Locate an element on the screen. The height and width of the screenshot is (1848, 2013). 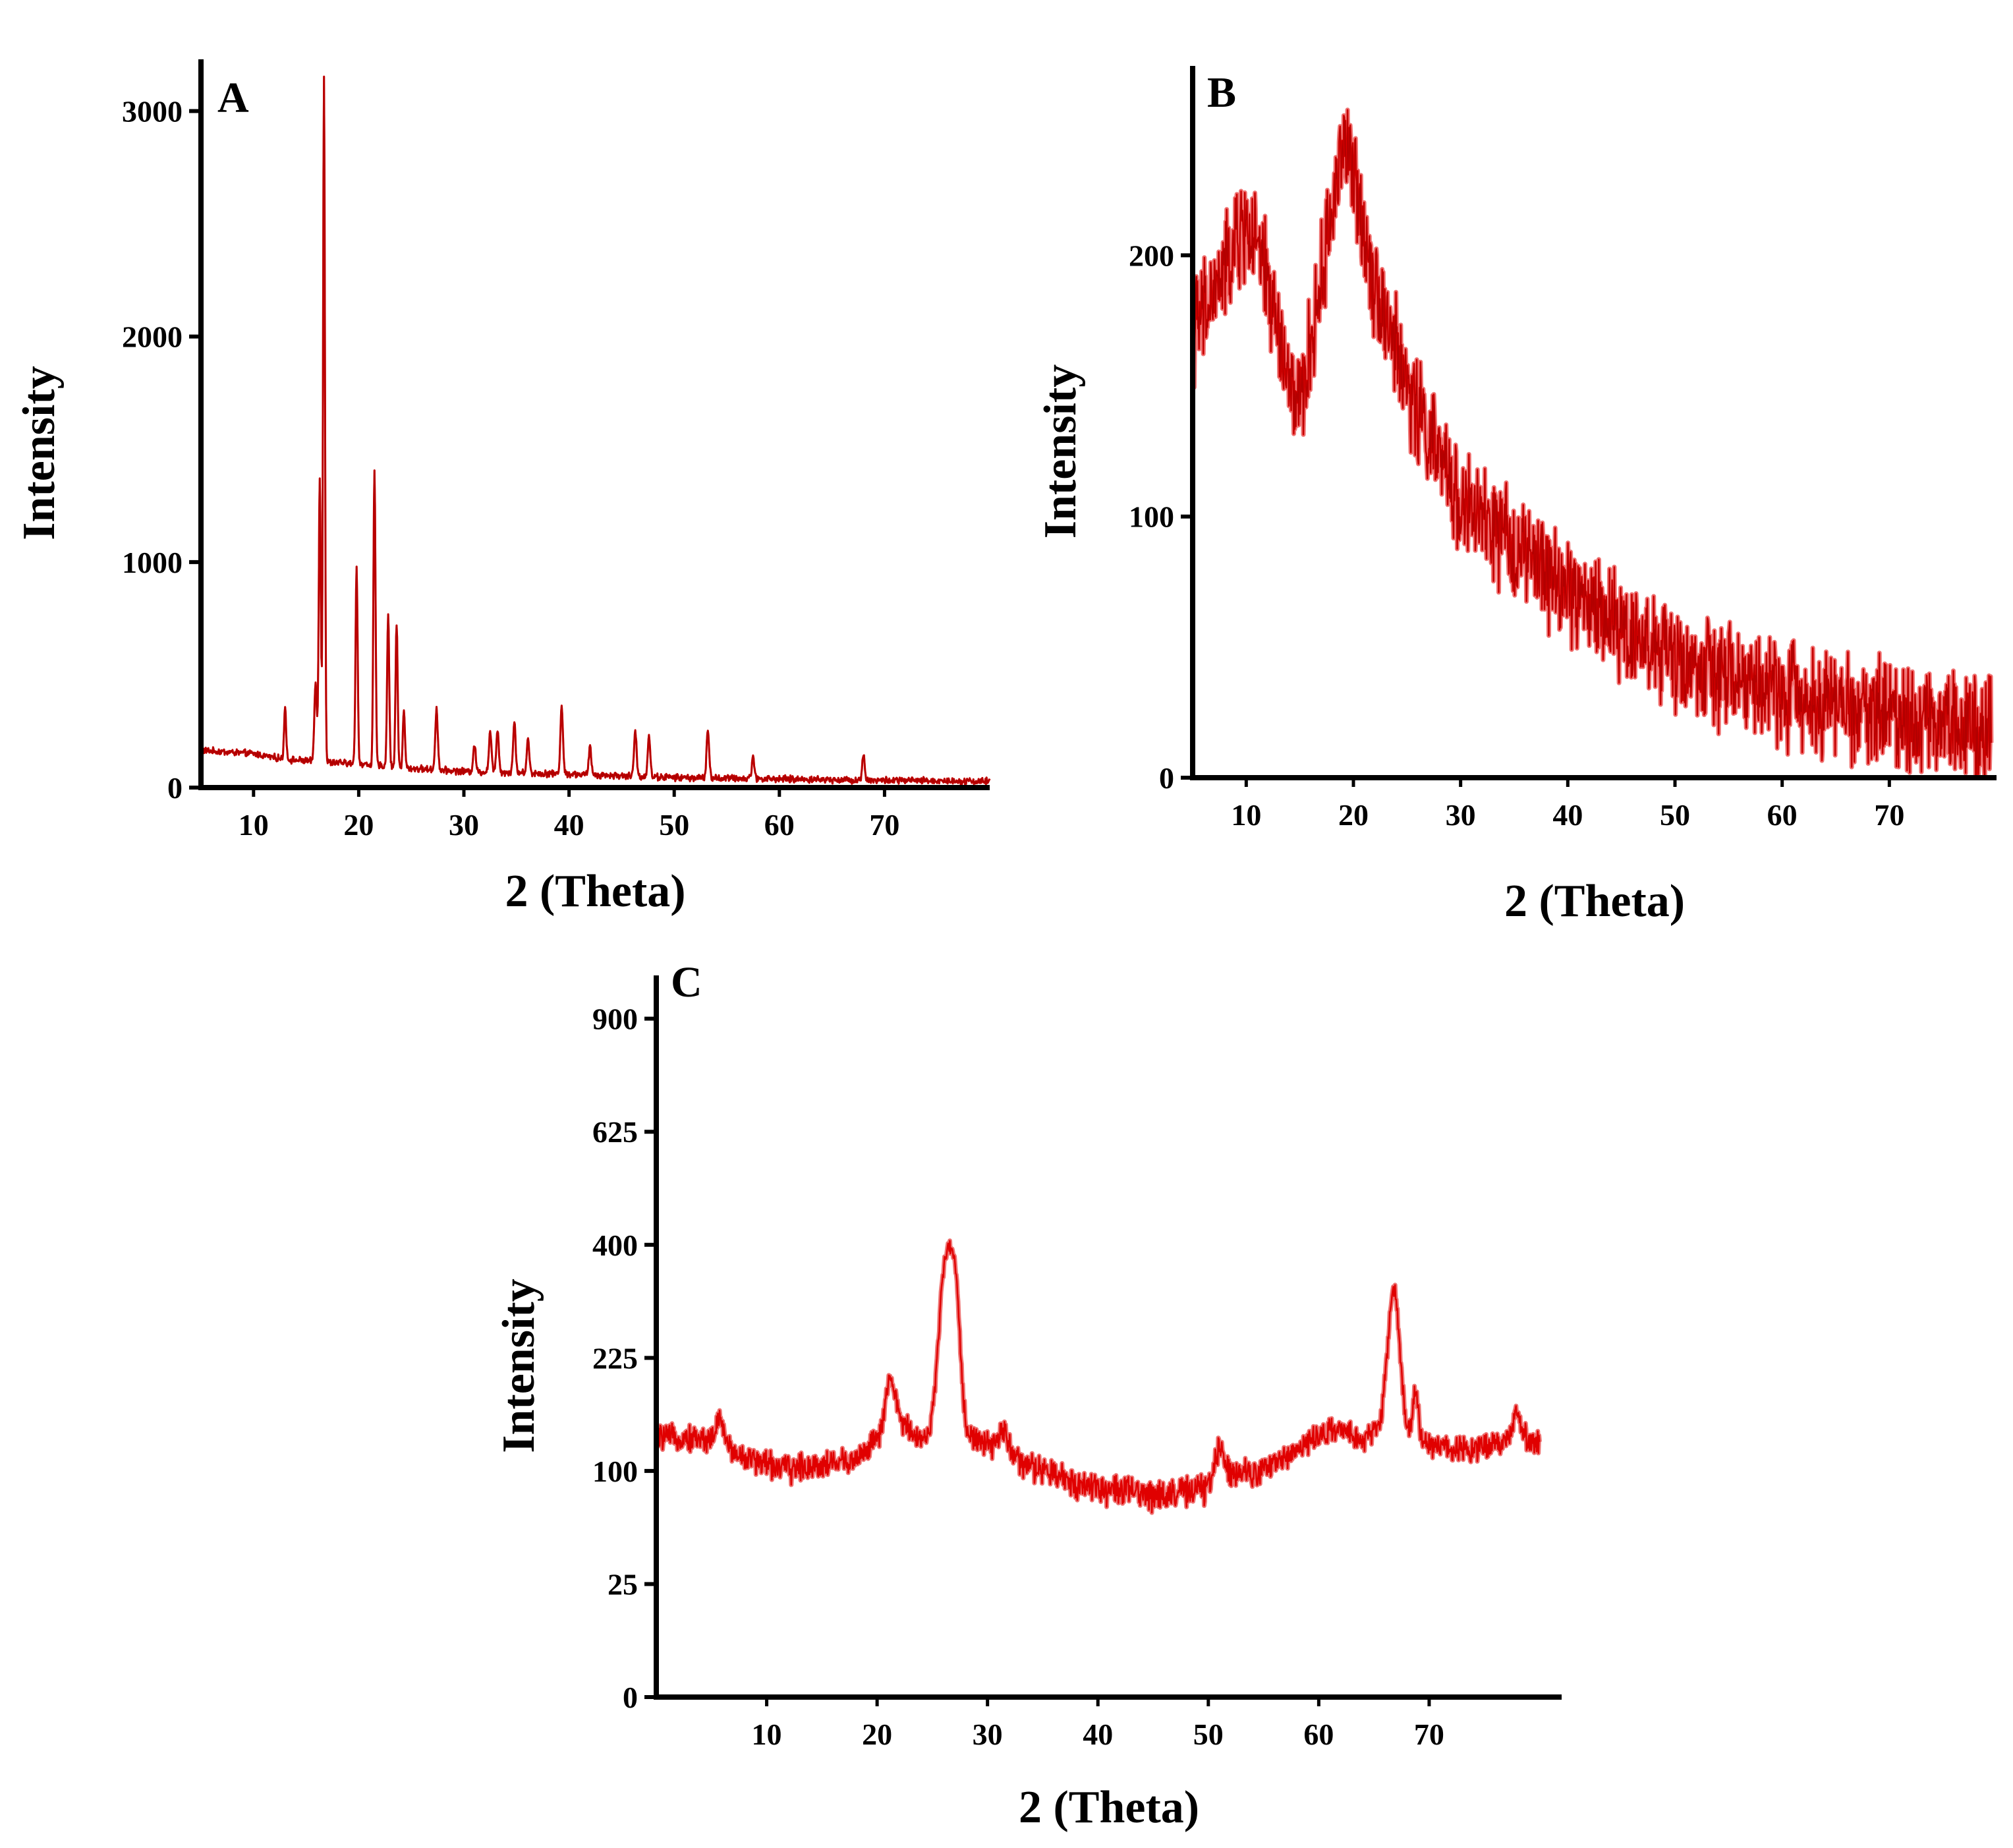
panel-label: B is located at coordinates (1222, 93).